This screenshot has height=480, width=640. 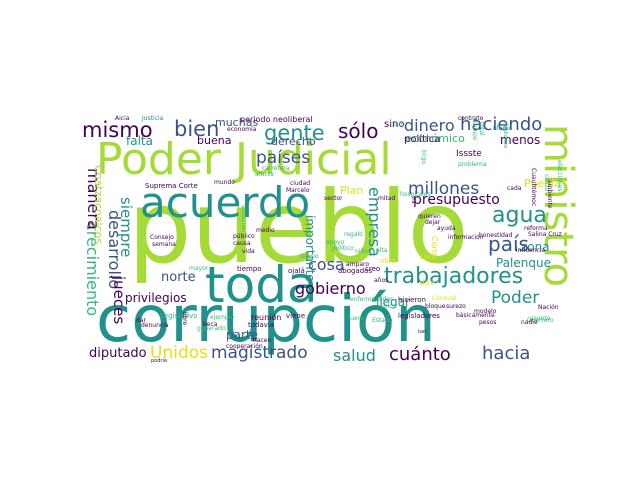 I want to click on word-diputado: diputado, so click(x=118, y=353).